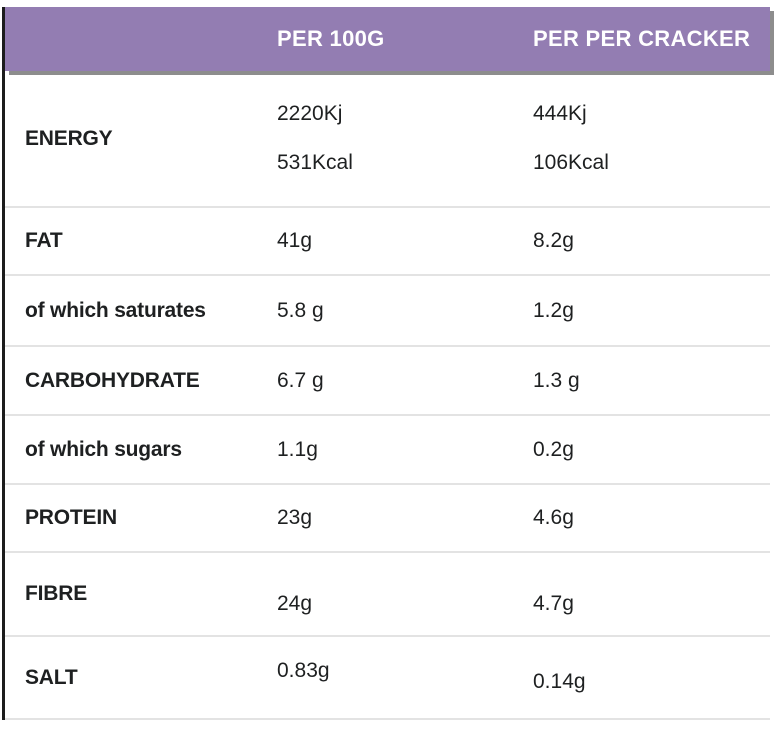 This screenshot has width=775, height=733. I want to click on row-label: of which saturates, so click(115, 310).